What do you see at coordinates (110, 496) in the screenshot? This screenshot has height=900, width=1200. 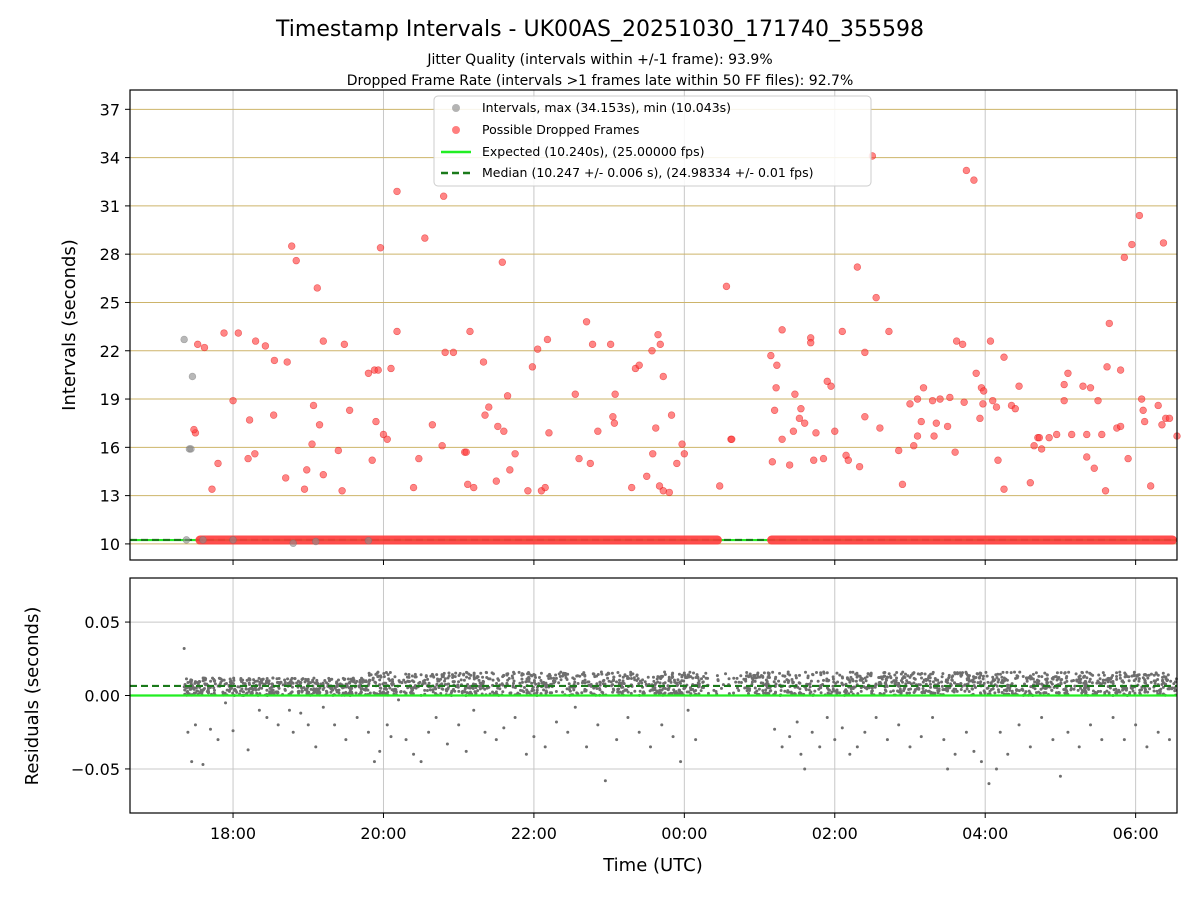 I see `intervals-y-tick-label: 13` at bounding box center [110, 496].